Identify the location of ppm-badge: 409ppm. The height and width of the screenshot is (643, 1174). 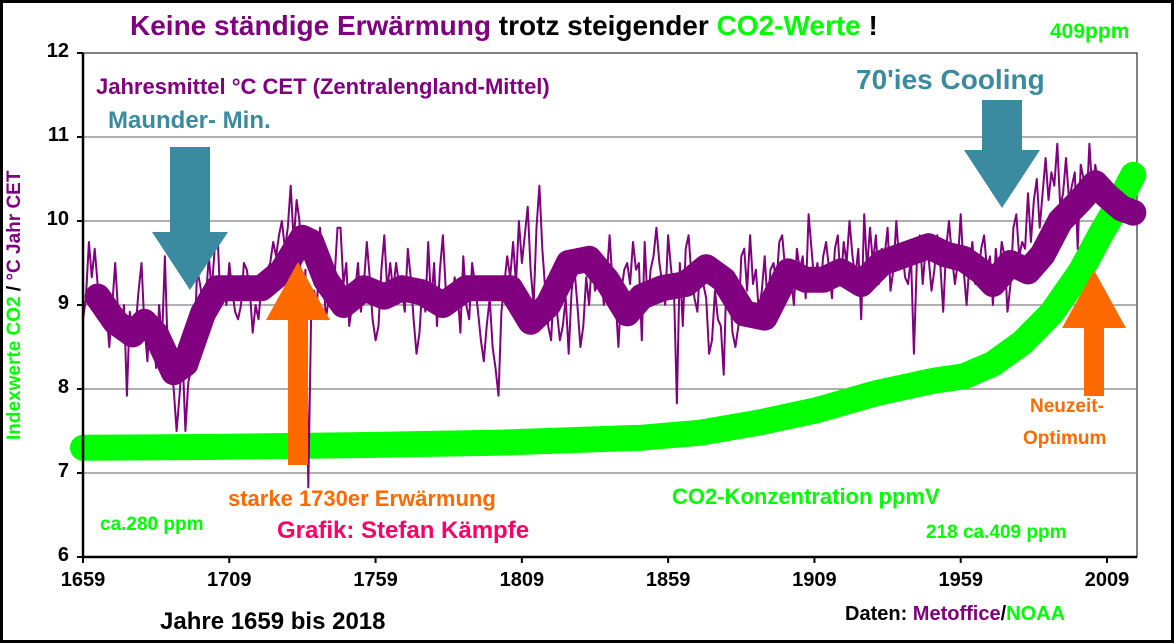
(1090, 31).